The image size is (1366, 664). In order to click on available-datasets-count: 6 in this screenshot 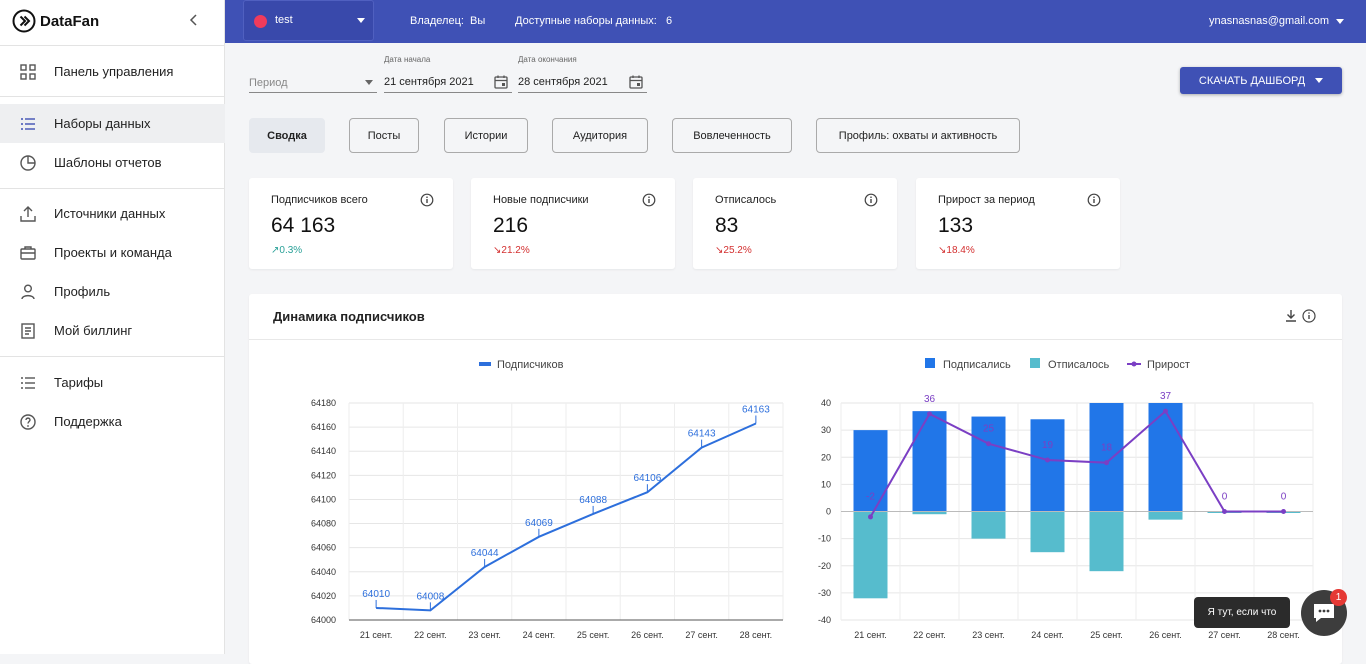, I will do `click(669, 21)`.